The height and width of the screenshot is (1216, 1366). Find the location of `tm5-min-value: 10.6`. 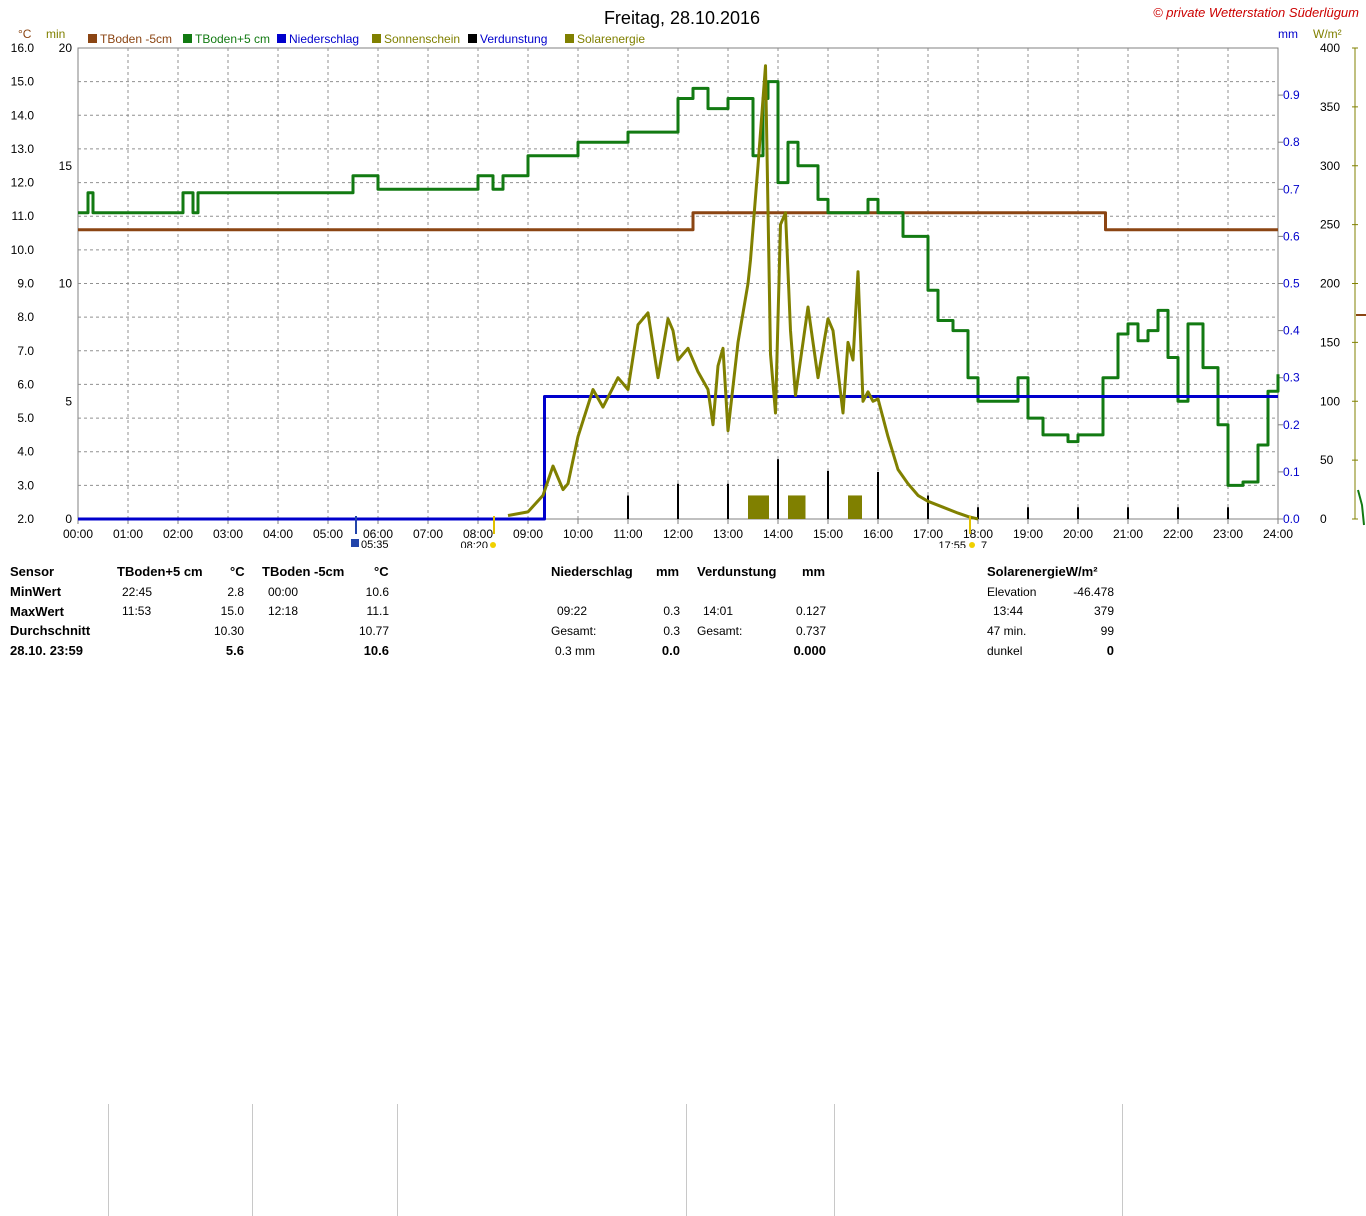

tm5-min-value: 10.6 is located at coordinates (377, 592).